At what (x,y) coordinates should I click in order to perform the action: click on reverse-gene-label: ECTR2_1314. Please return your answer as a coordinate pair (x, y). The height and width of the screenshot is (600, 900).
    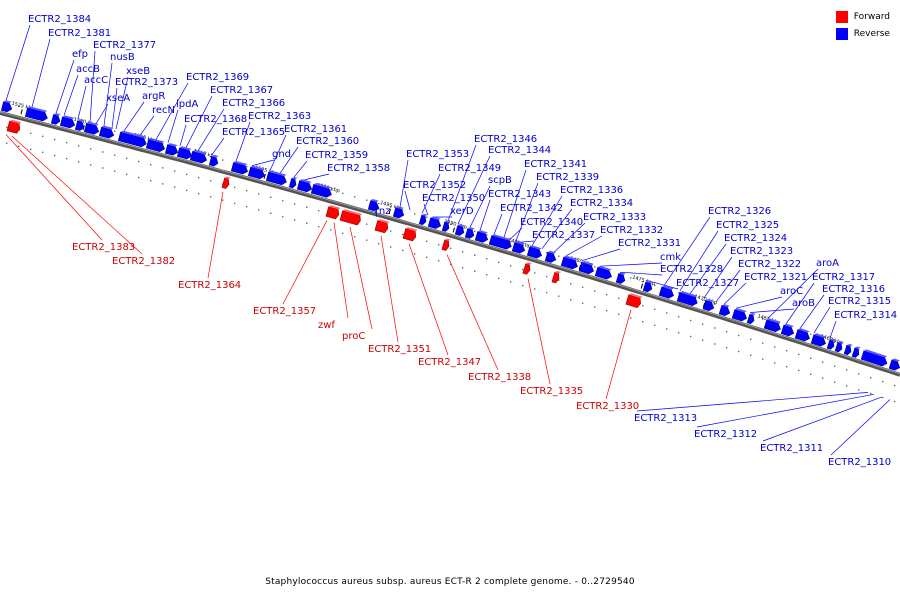
    Looking at the image, I should click on (865, 315).